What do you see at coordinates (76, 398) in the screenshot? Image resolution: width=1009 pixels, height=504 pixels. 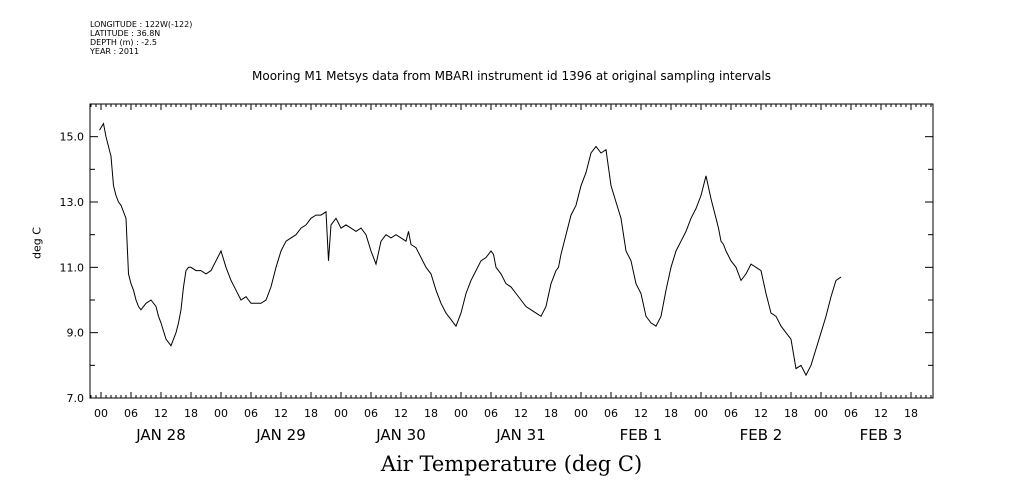 I see `y-tick-label: 7.0` at bounding box center [76, 398].